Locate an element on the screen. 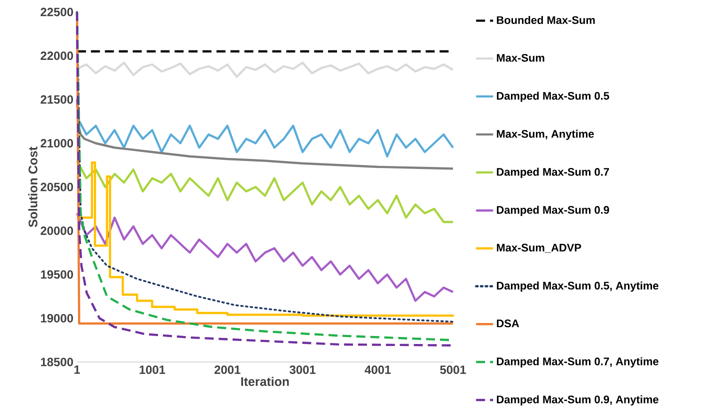  legend-label: Damped Max-Sum 0.5 is located at coordinates (553, 97).